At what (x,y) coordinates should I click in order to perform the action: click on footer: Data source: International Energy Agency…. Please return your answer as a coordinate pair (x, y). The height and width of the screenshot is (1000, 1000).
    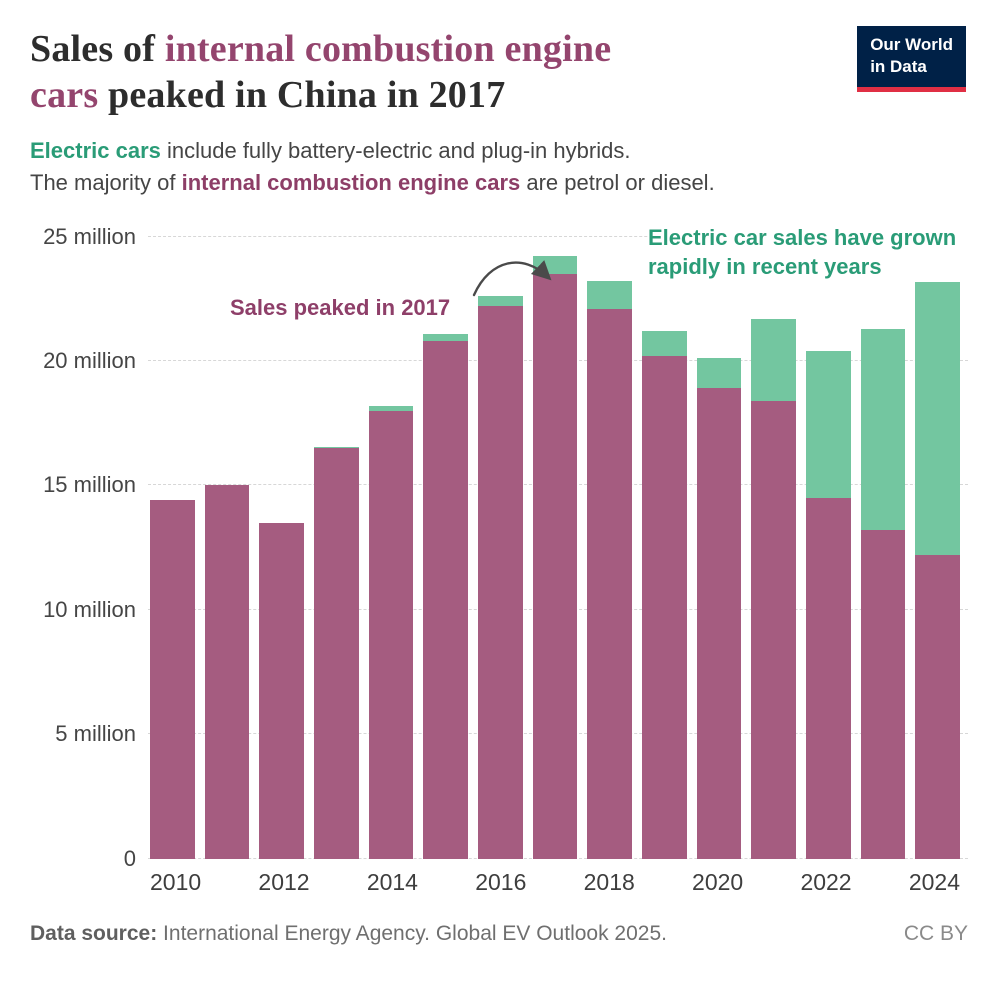
    Looking at the image, I should click on (499, 934).